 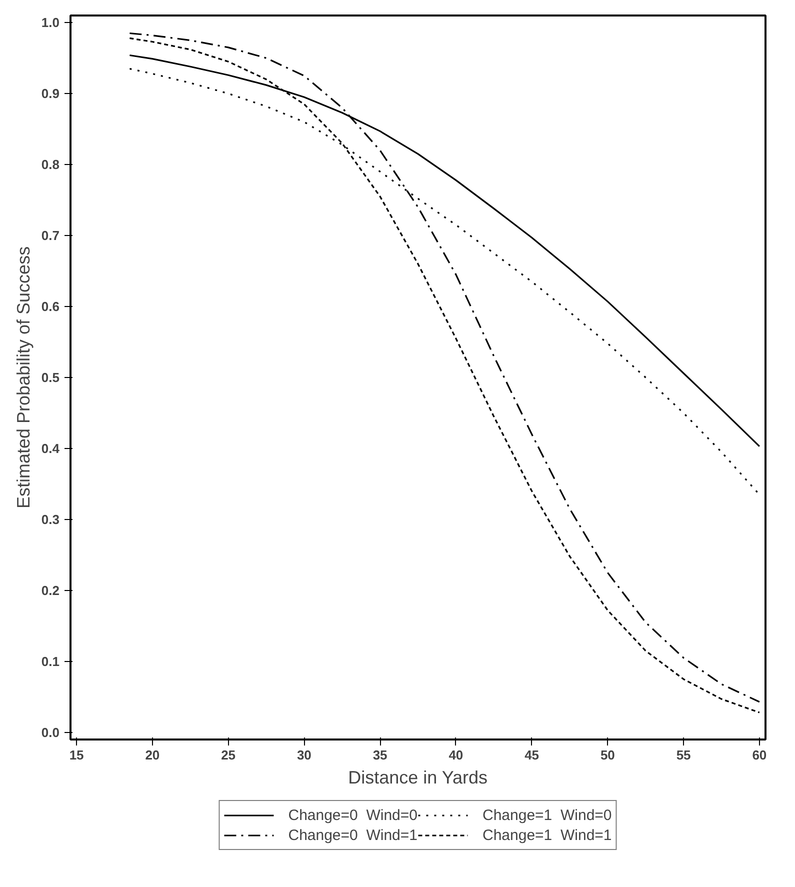 What do you see at coordinates (418, 778) in the screenshot?
I see `x-axis-title: Distance in Yards` at bounding box center [418, 778].